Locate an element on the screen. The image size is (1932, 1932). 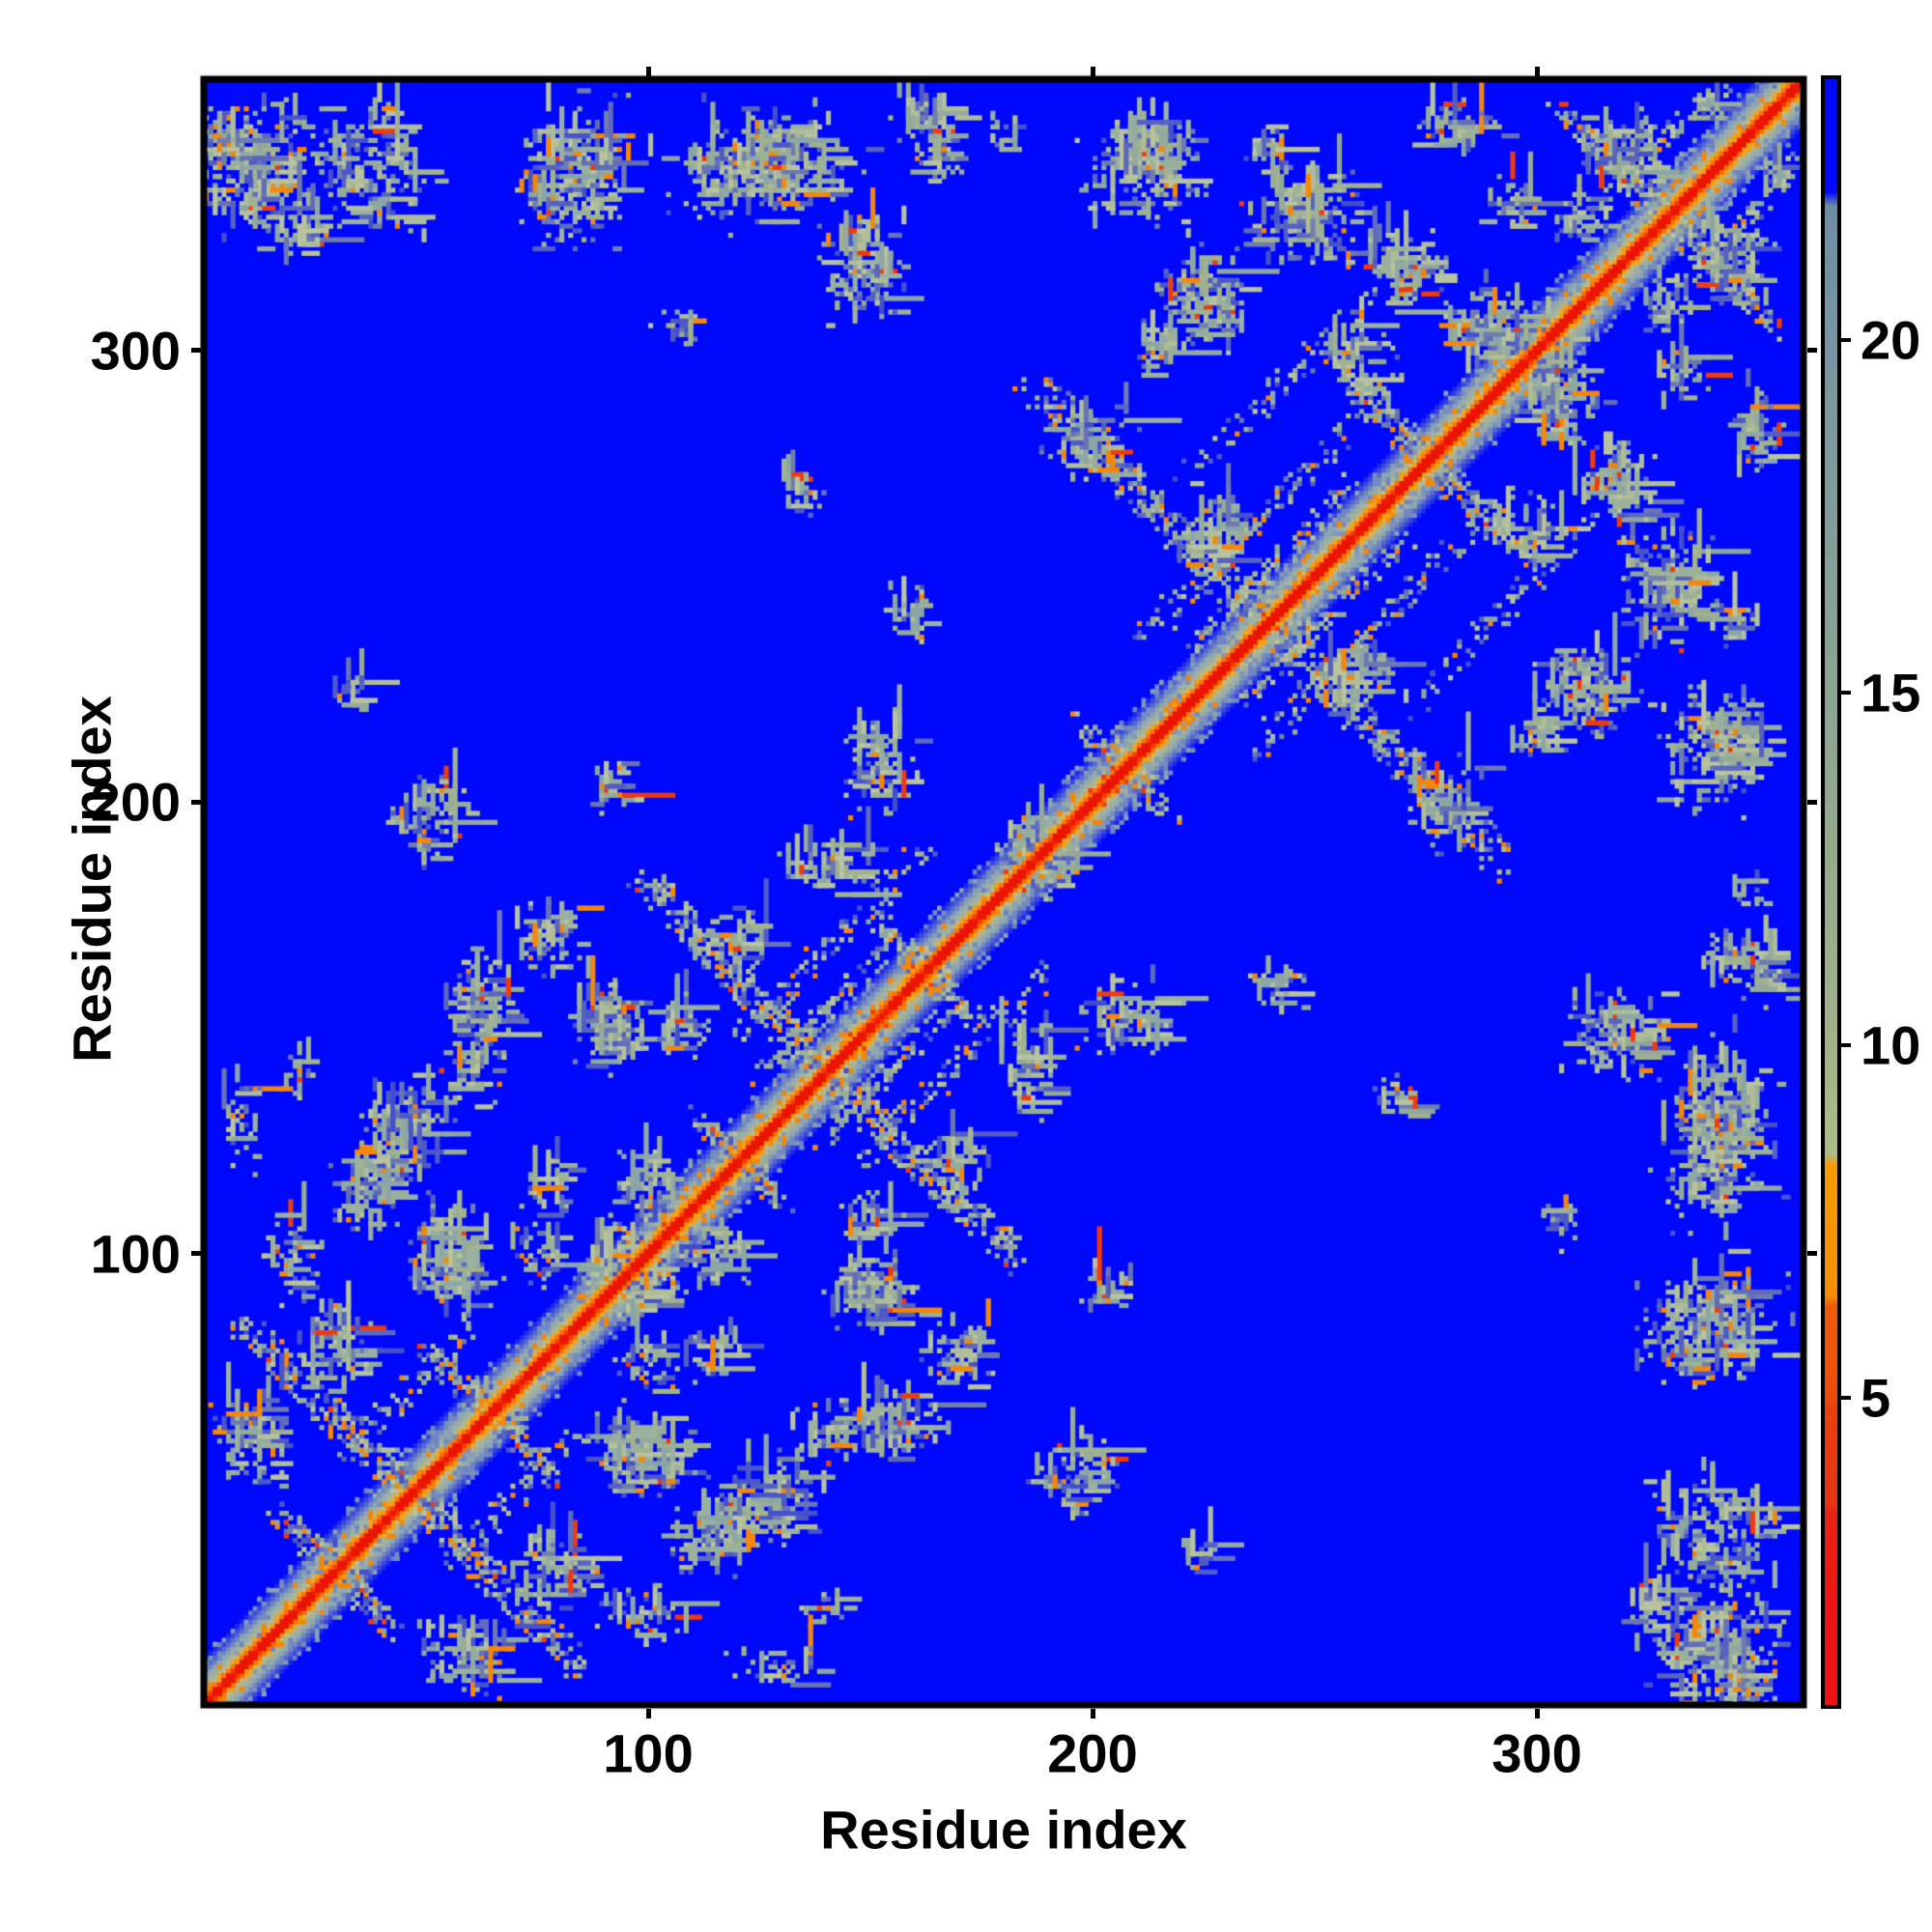
x-tick-label: 200 is located at coordinates (1092, 1753).